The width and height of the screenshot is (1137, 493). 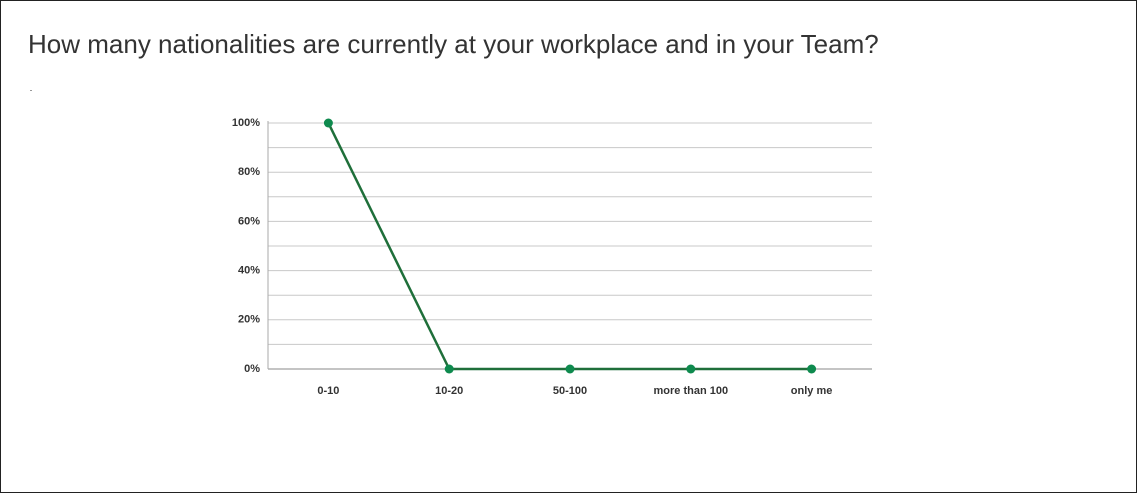 What do you see at coordinates (249, 271) in the screenshot?
I see `y-tick-label: 40%` at bounding box center [249, 271].